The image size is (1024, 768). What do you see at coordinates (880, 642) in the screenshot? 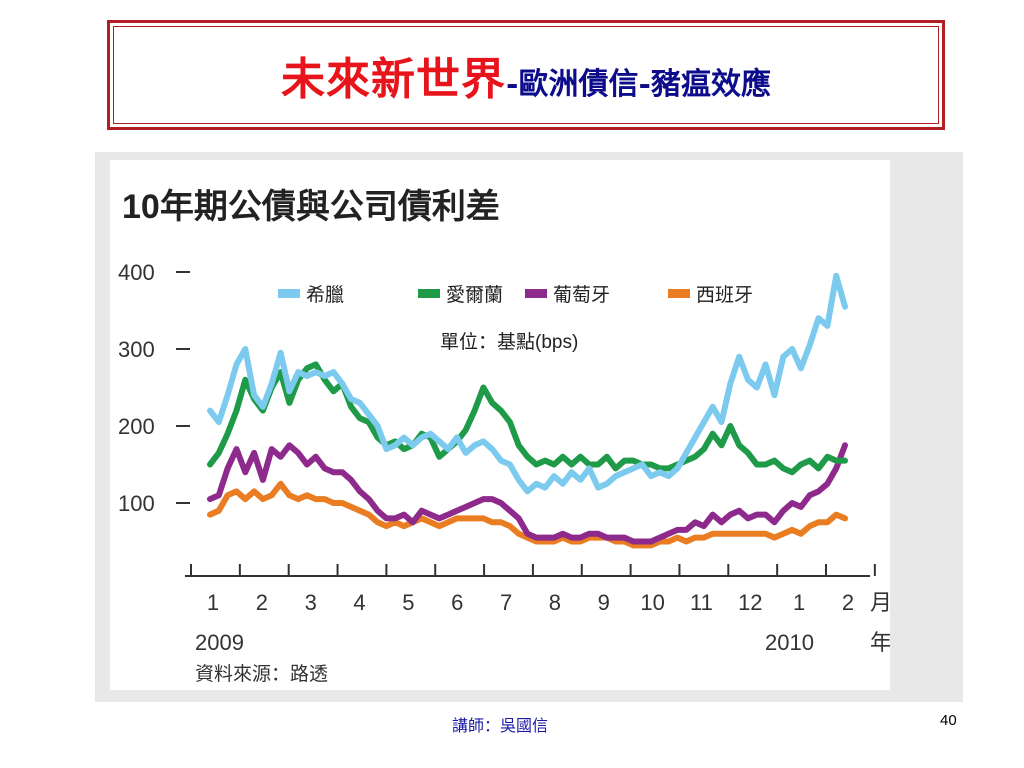
I see `x-unit-year: 年` at bounding box center [880, 642].